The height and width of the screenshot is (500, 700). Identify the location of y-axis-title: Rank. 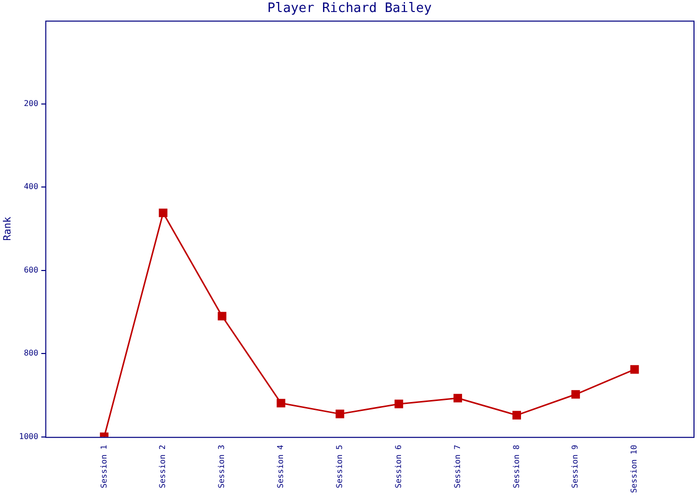
(8, 228).